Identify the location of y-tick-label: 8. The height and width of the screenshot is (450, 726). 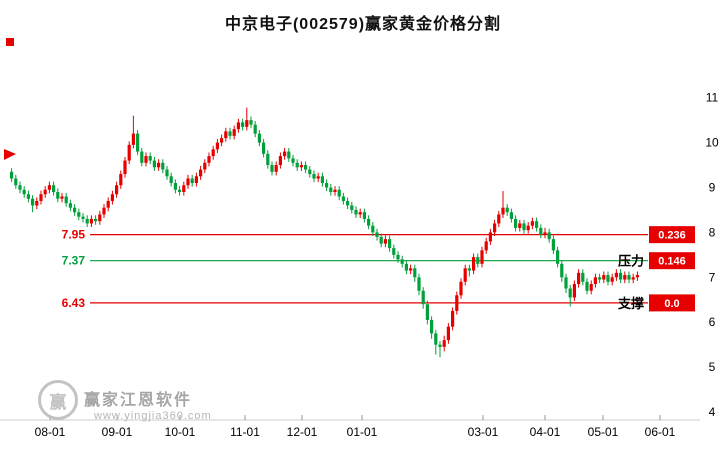
(712, 232).